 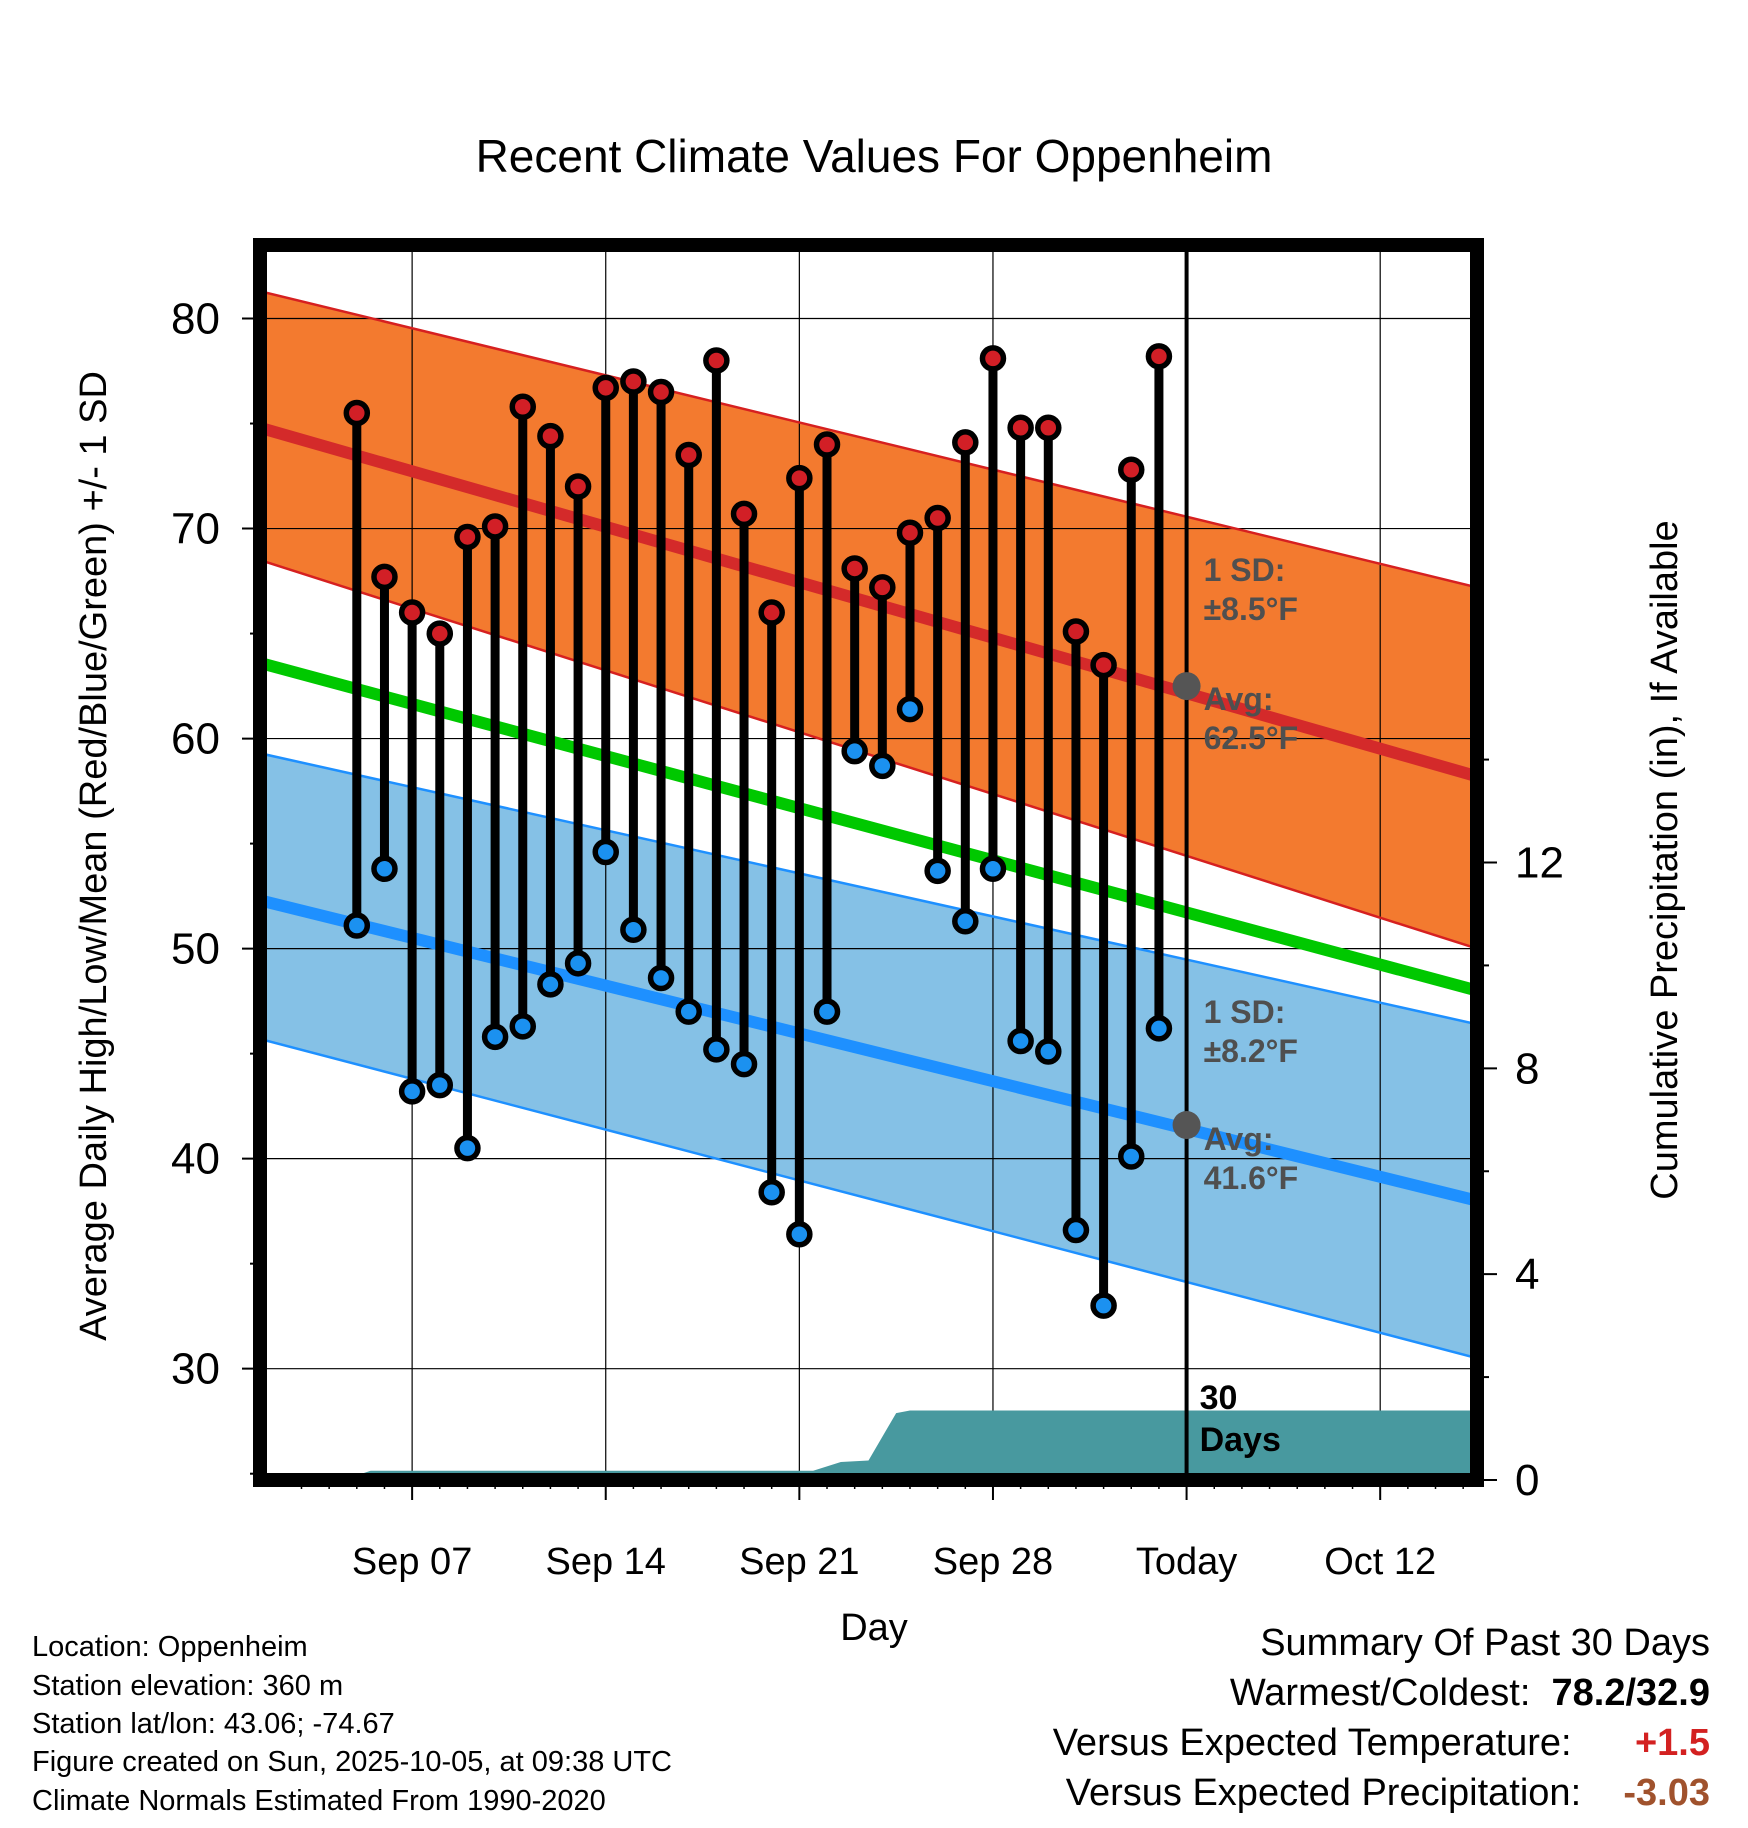 I want to click on x-tick-label: Oct 12, so click(x=1380, y=1562).